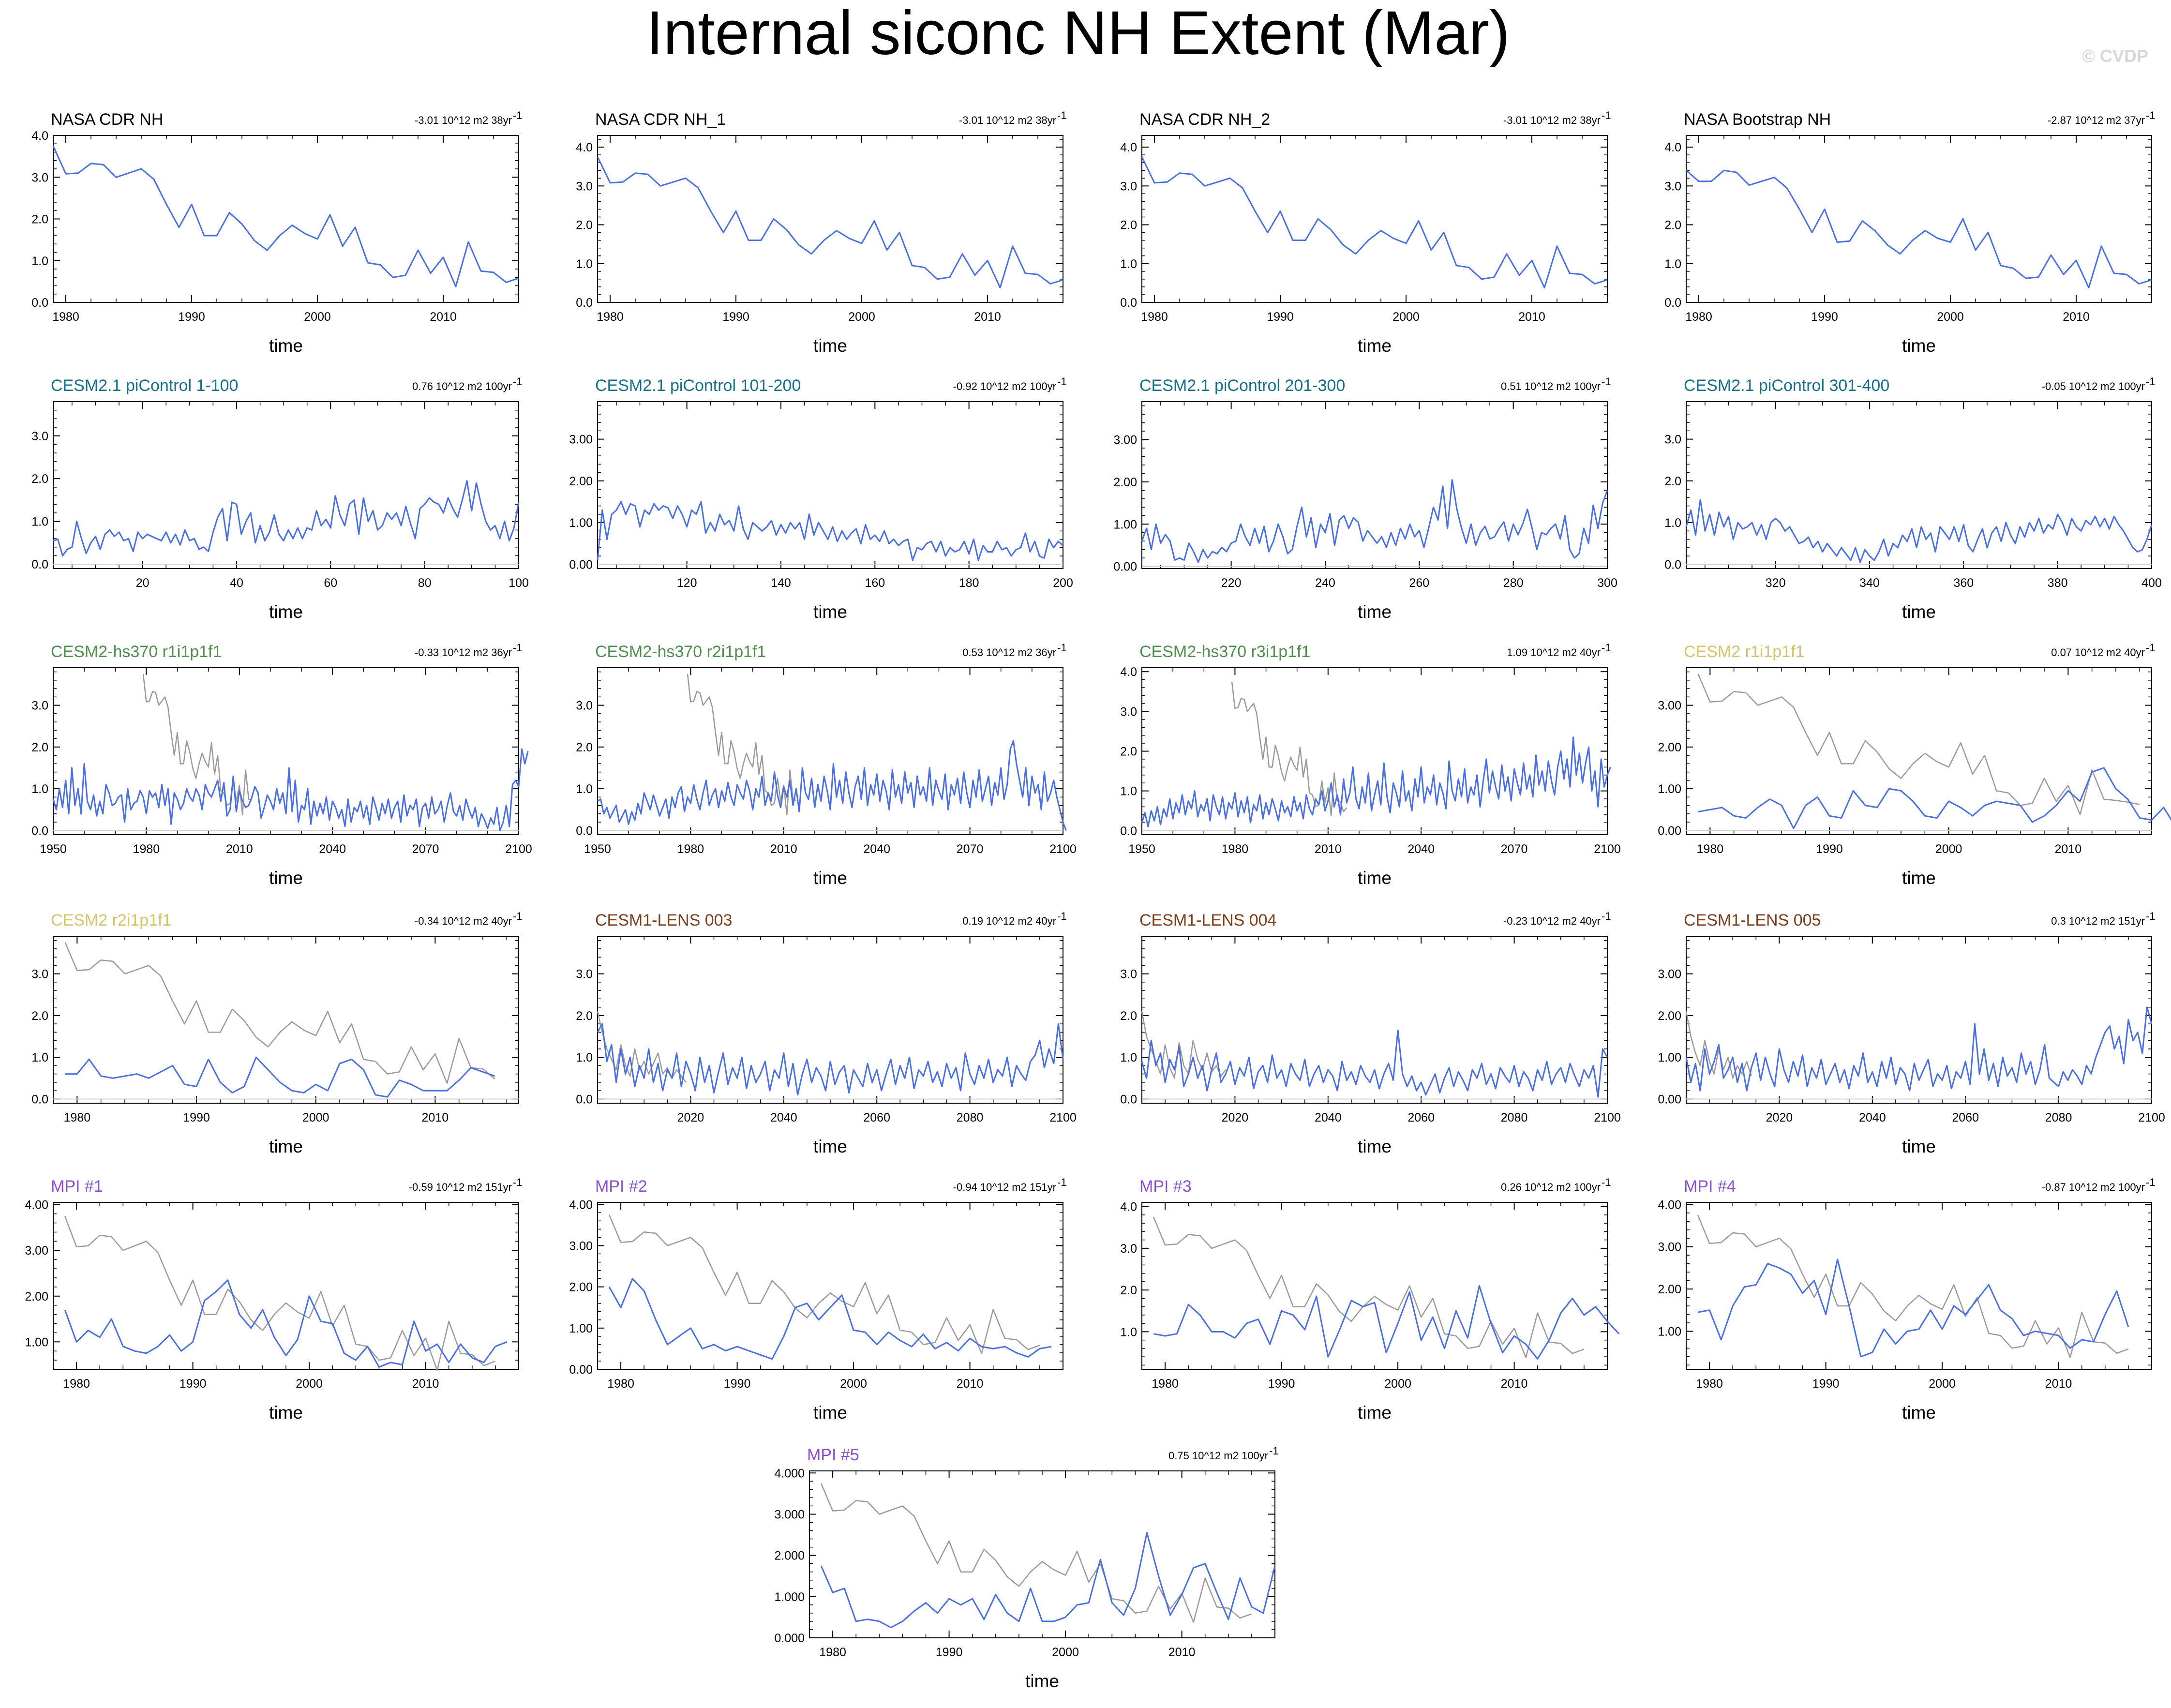 The width and height of the screenshot is (2171, 1708). Describe the element at coordinates (1231, 583) in the screenshot. I see `x-tick-label: 220` at that location.